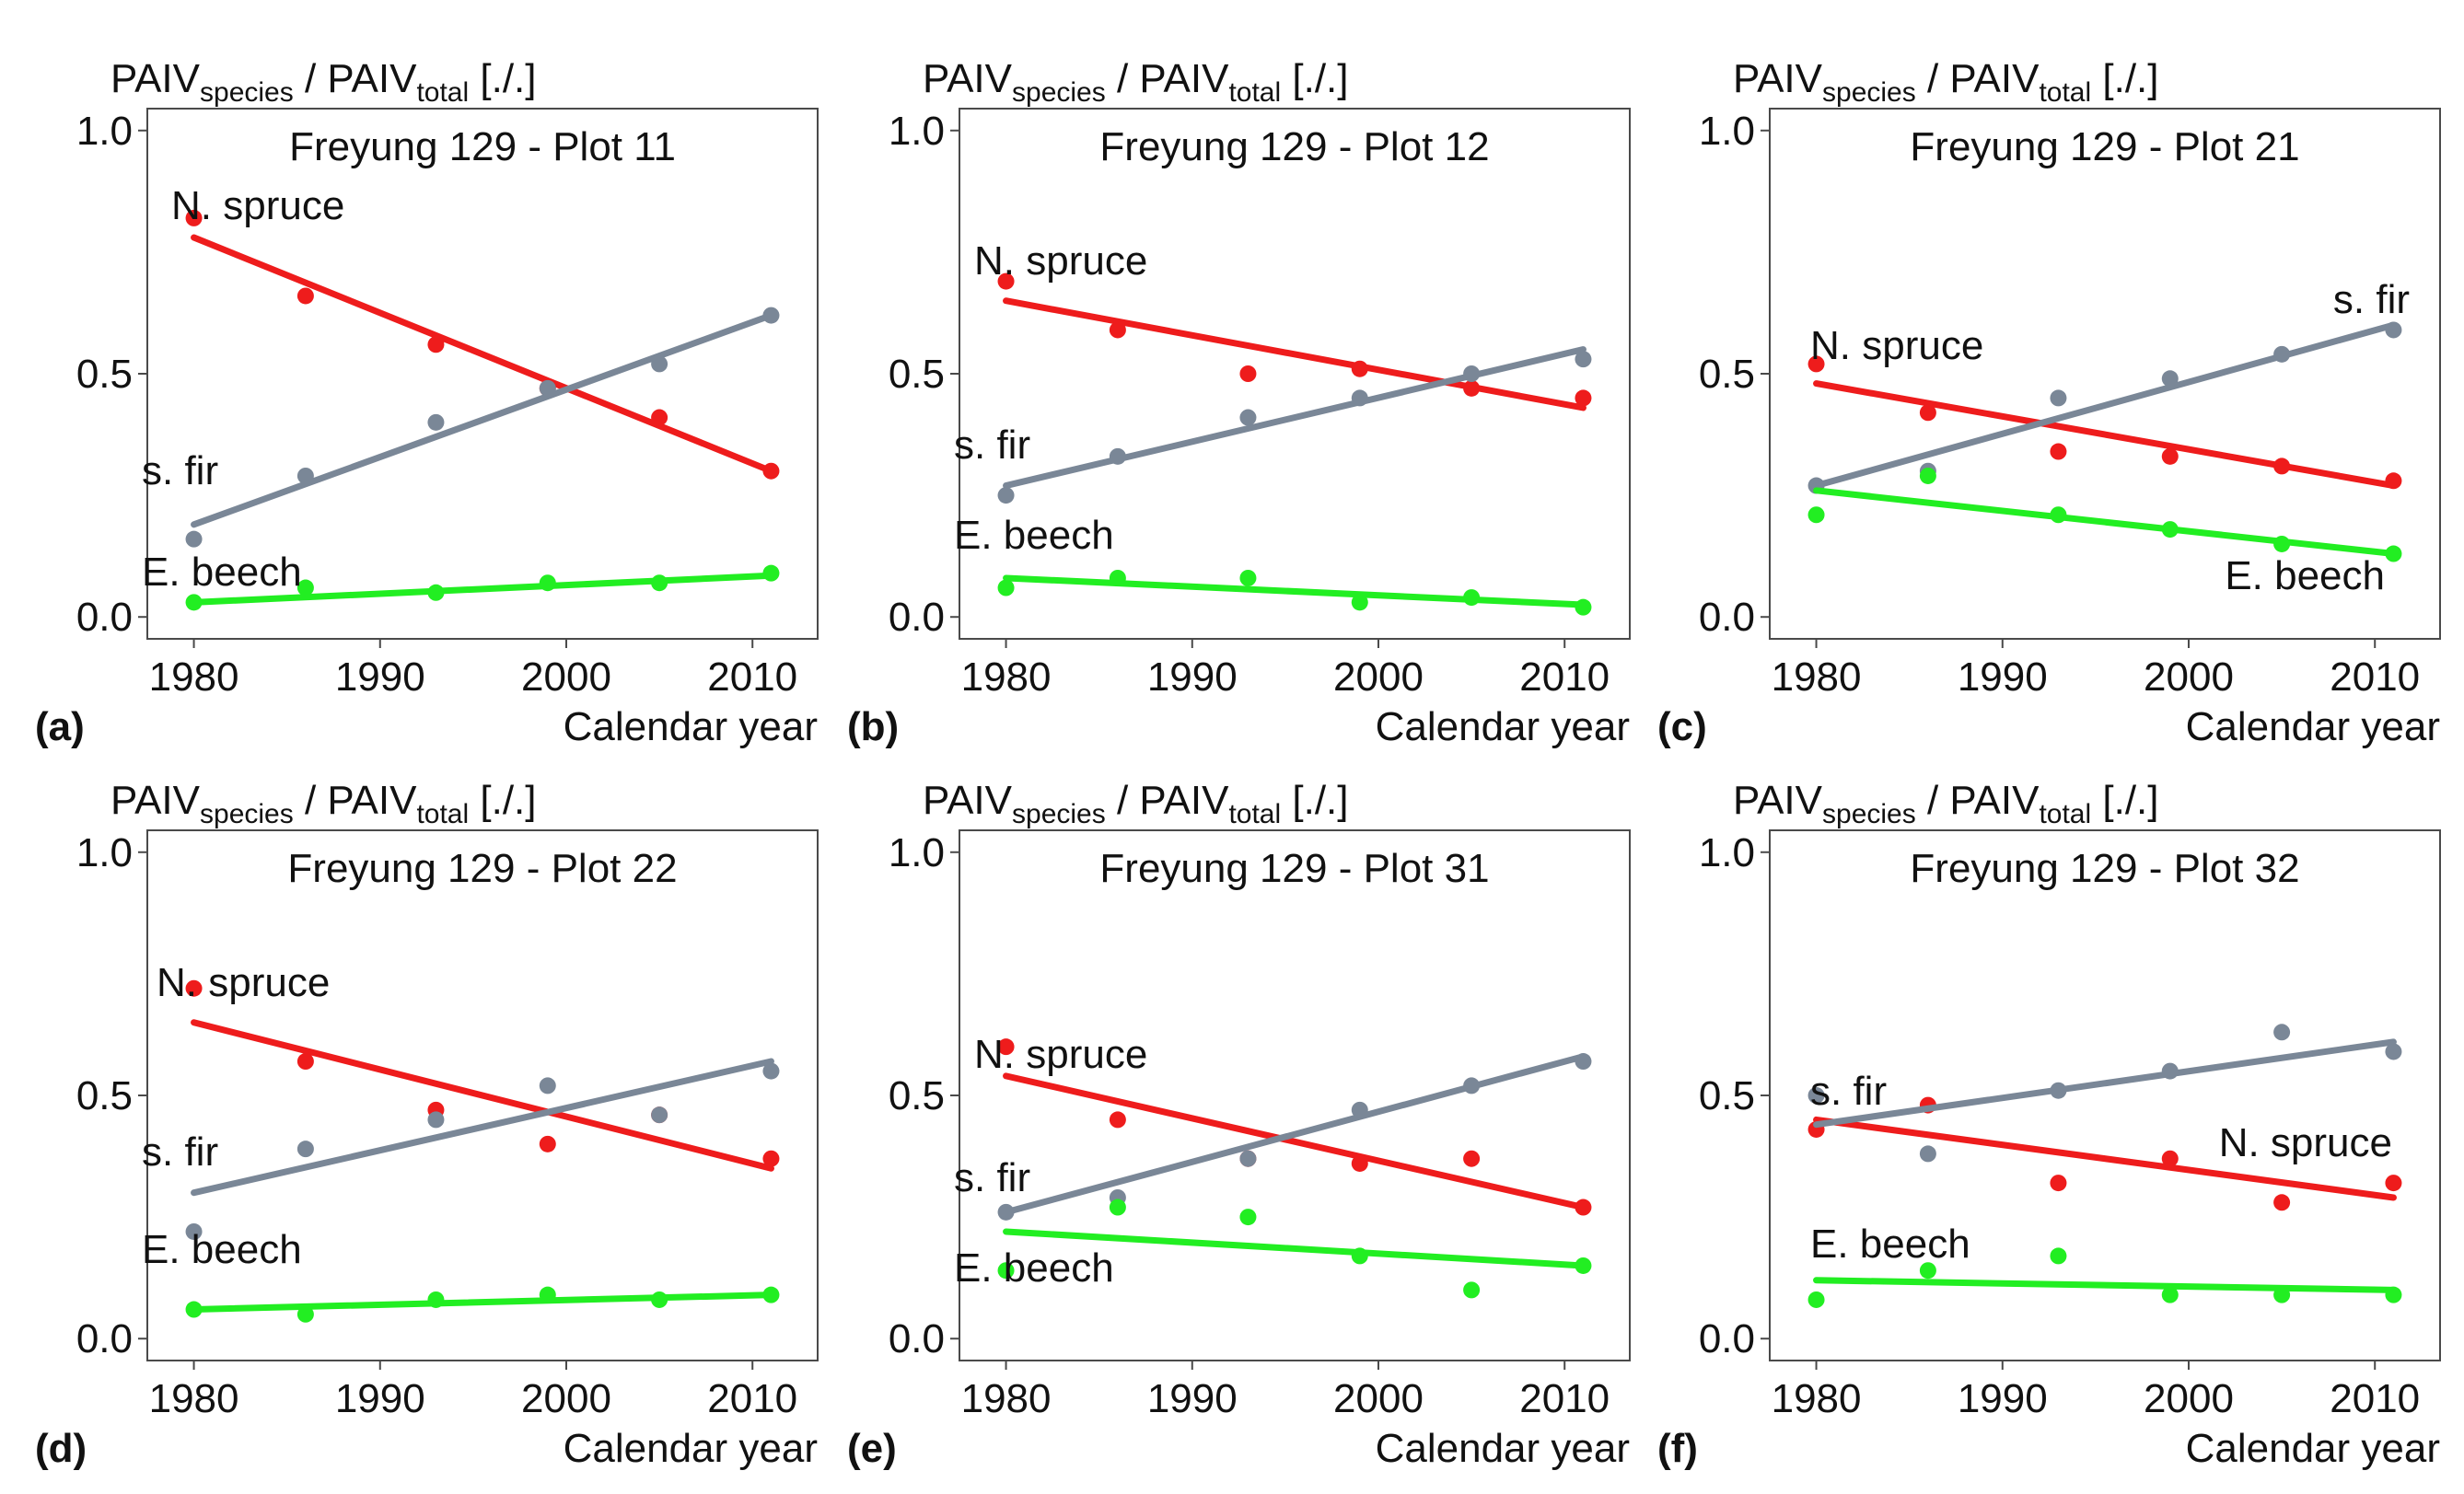 This screenshot has height=1494, width=2464. I want to click on plot-frame, so click(1295, 374).